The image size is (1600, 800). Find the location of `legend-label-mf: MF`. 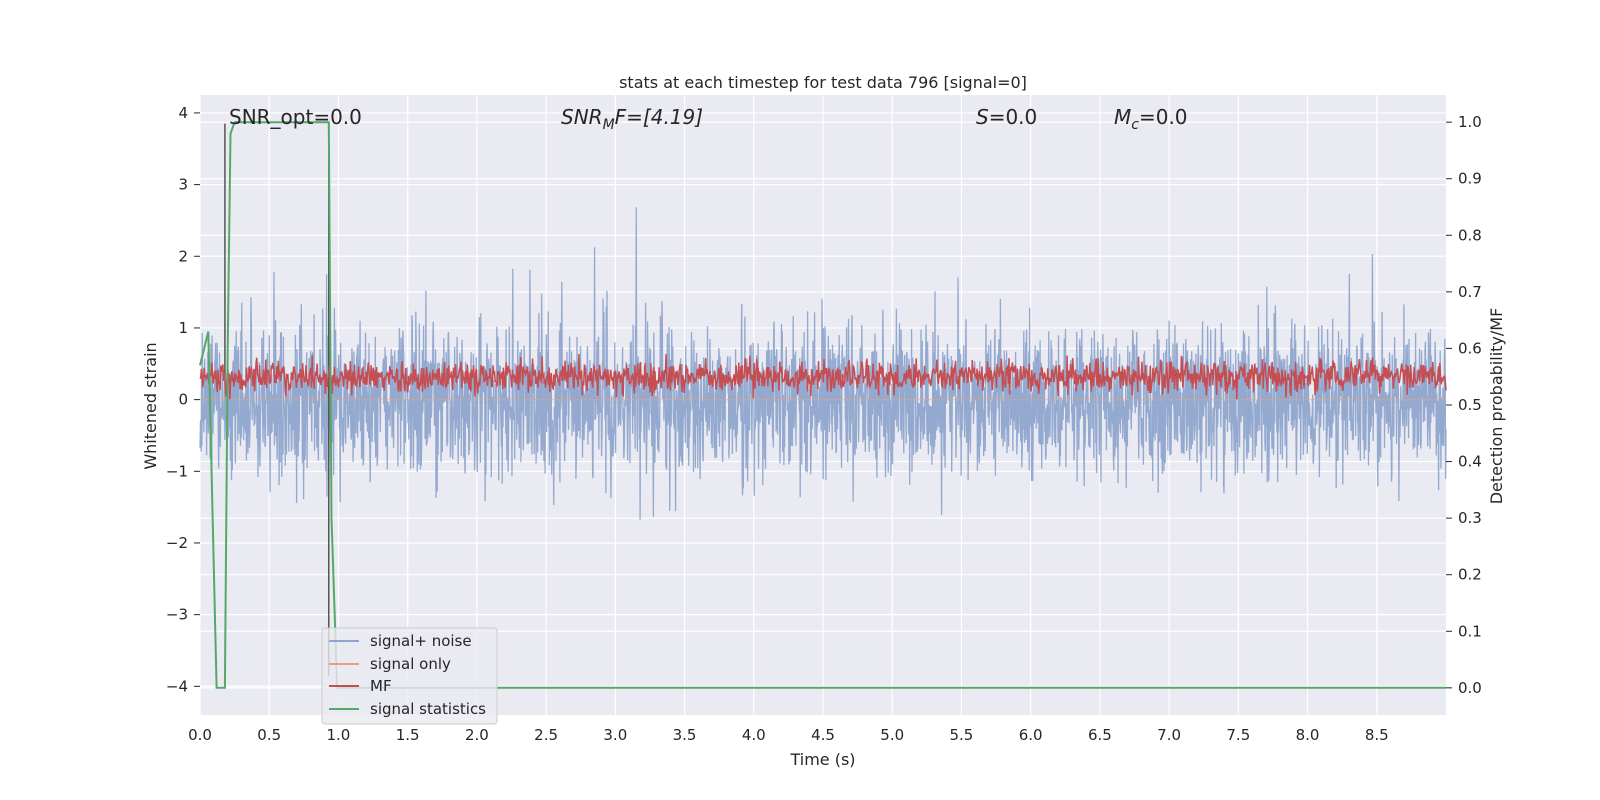

legend-label-mf: MF is located at coordinates (381, 686).